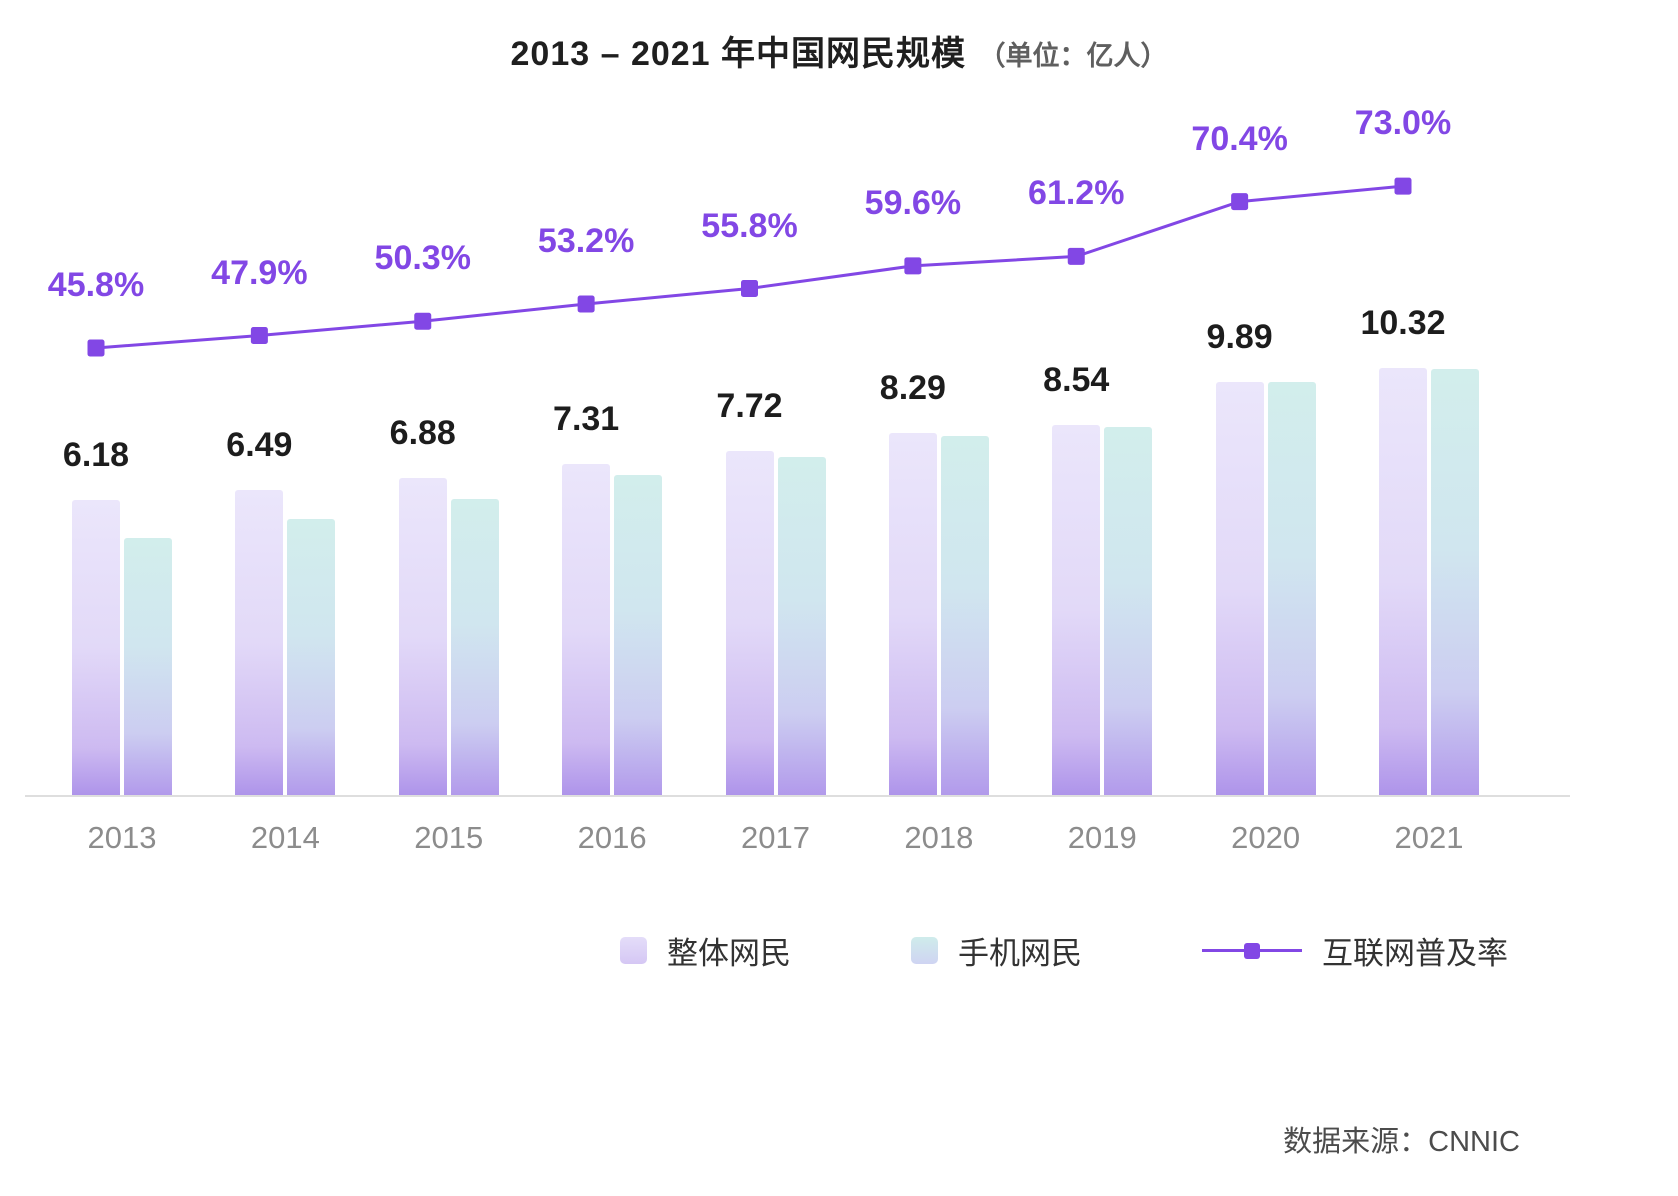 Image resolution: width=1678 pixels, height=1196 pixels. What do you see at coordinates (1073, 56) in the screenshot?
I see `chart-title-unit: （单位：亿人）` at bounding box center [1073, 56].